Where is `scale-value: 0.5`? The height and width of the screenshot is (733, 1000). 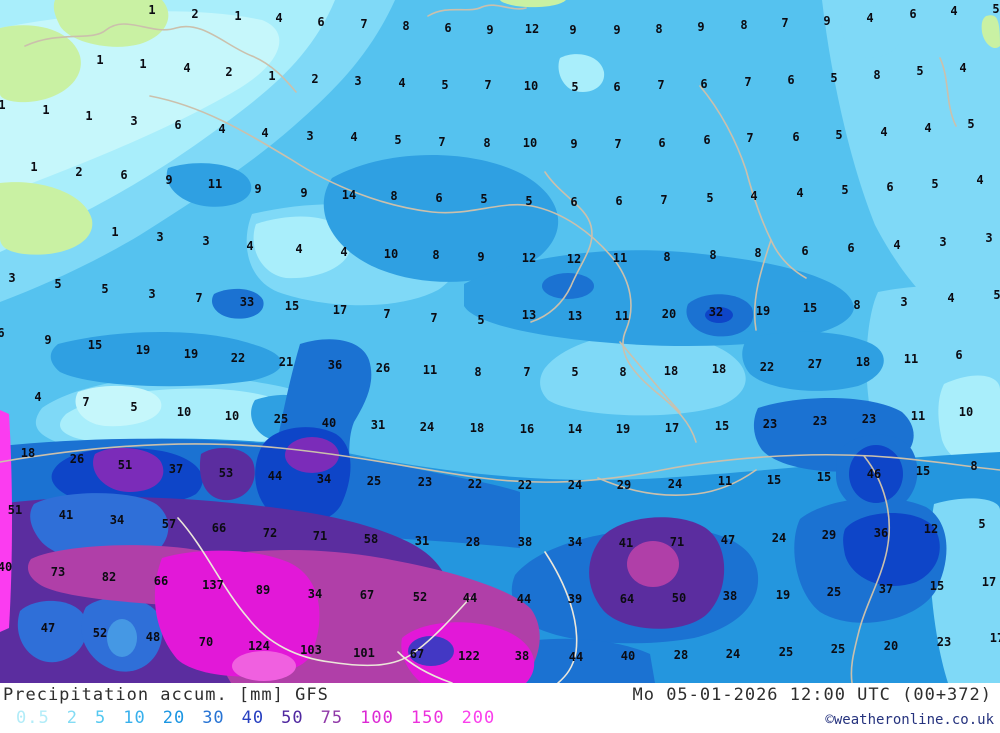 scale-value: 0.5 is located at coordinates (33, 718).